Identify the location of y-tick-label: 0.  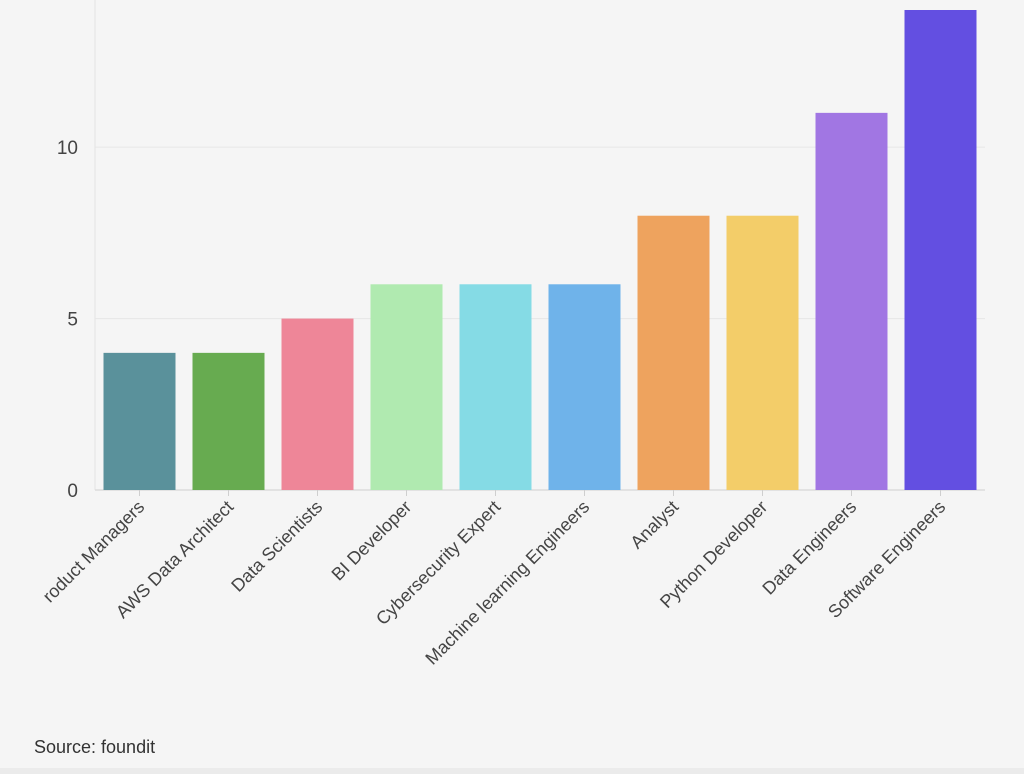
(72, 491).